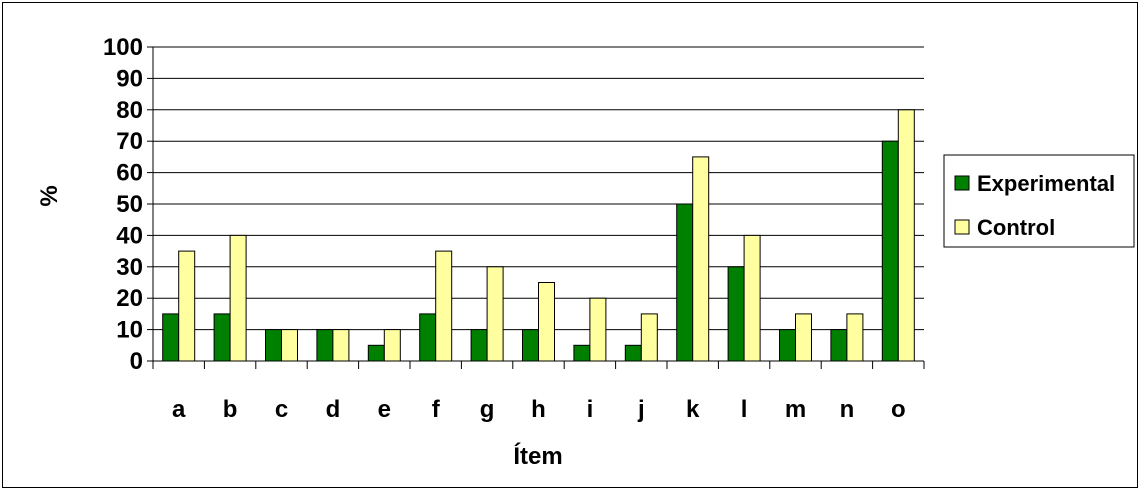 The width and height of the screenshot is (1142, 491). Describe the element at coordinates (487, 409) in the screenshot. I see `x-tick-label: g` at that location.